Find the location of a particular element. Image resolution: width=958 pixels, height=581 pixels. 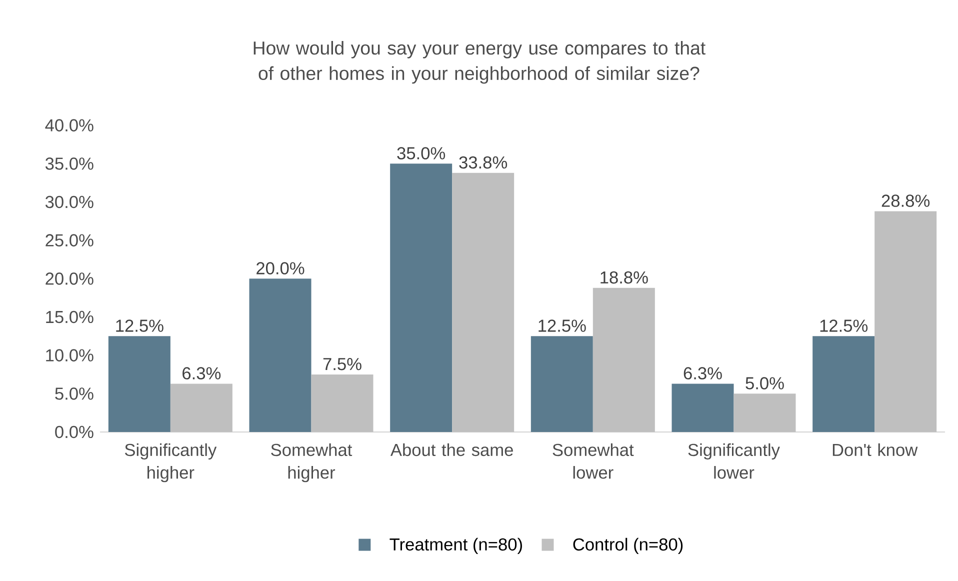

x-tick-label: Don't know is located at coordinates (875, 449).